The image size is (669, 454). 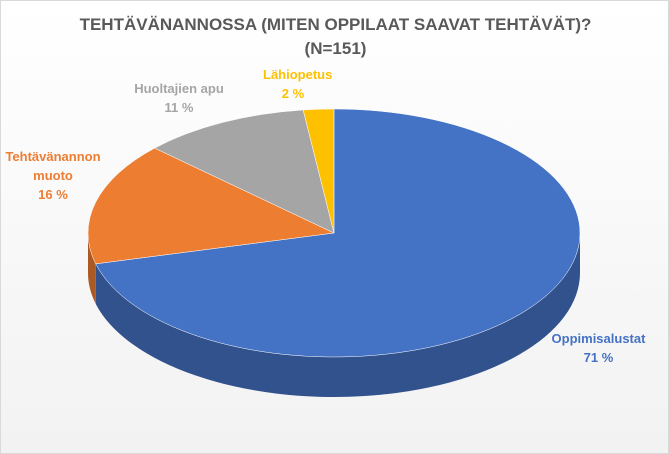 I want to click on data-label: Huoltajien apu 11 %, so click(x=179, y=98).